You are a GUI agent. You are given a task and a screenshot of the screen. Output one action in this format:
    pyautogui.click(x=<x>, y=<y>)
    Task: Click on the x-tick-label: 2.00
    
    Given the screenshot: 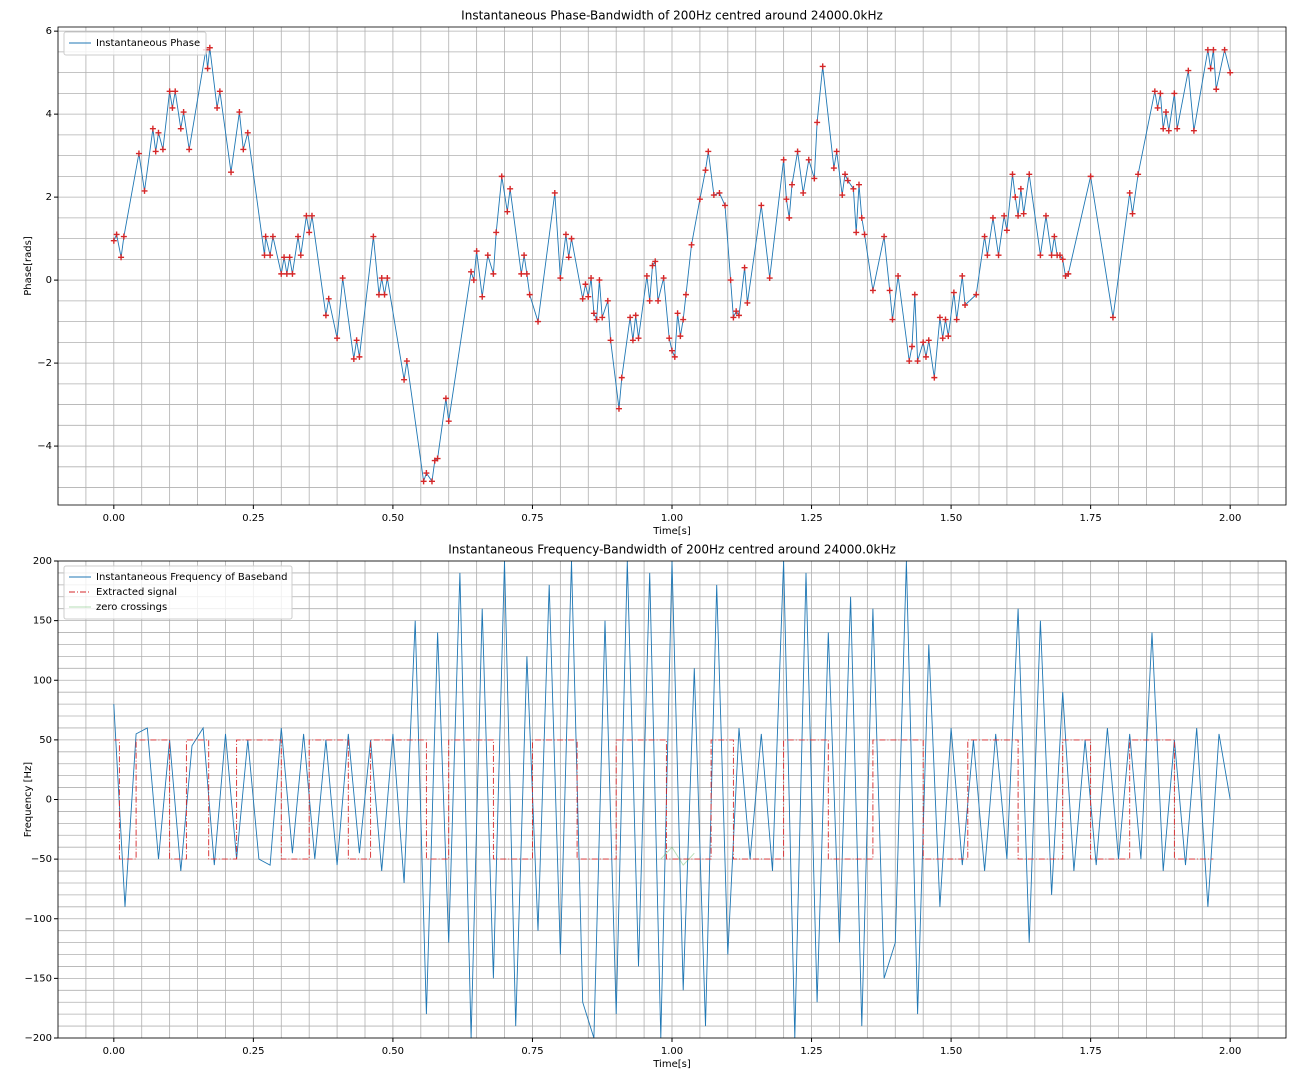 What is the action you would take?
    pyautogui.click(x=1230, y=1051)
    